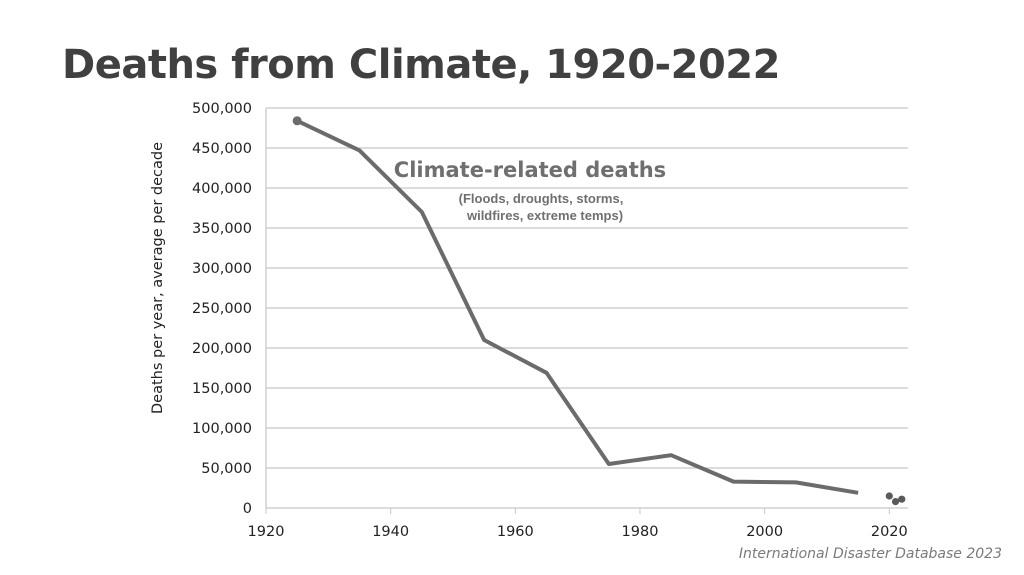 This screenshot has width=1024, height=575. I want to click on y-tick-label: 400,000, so click(222, 189).